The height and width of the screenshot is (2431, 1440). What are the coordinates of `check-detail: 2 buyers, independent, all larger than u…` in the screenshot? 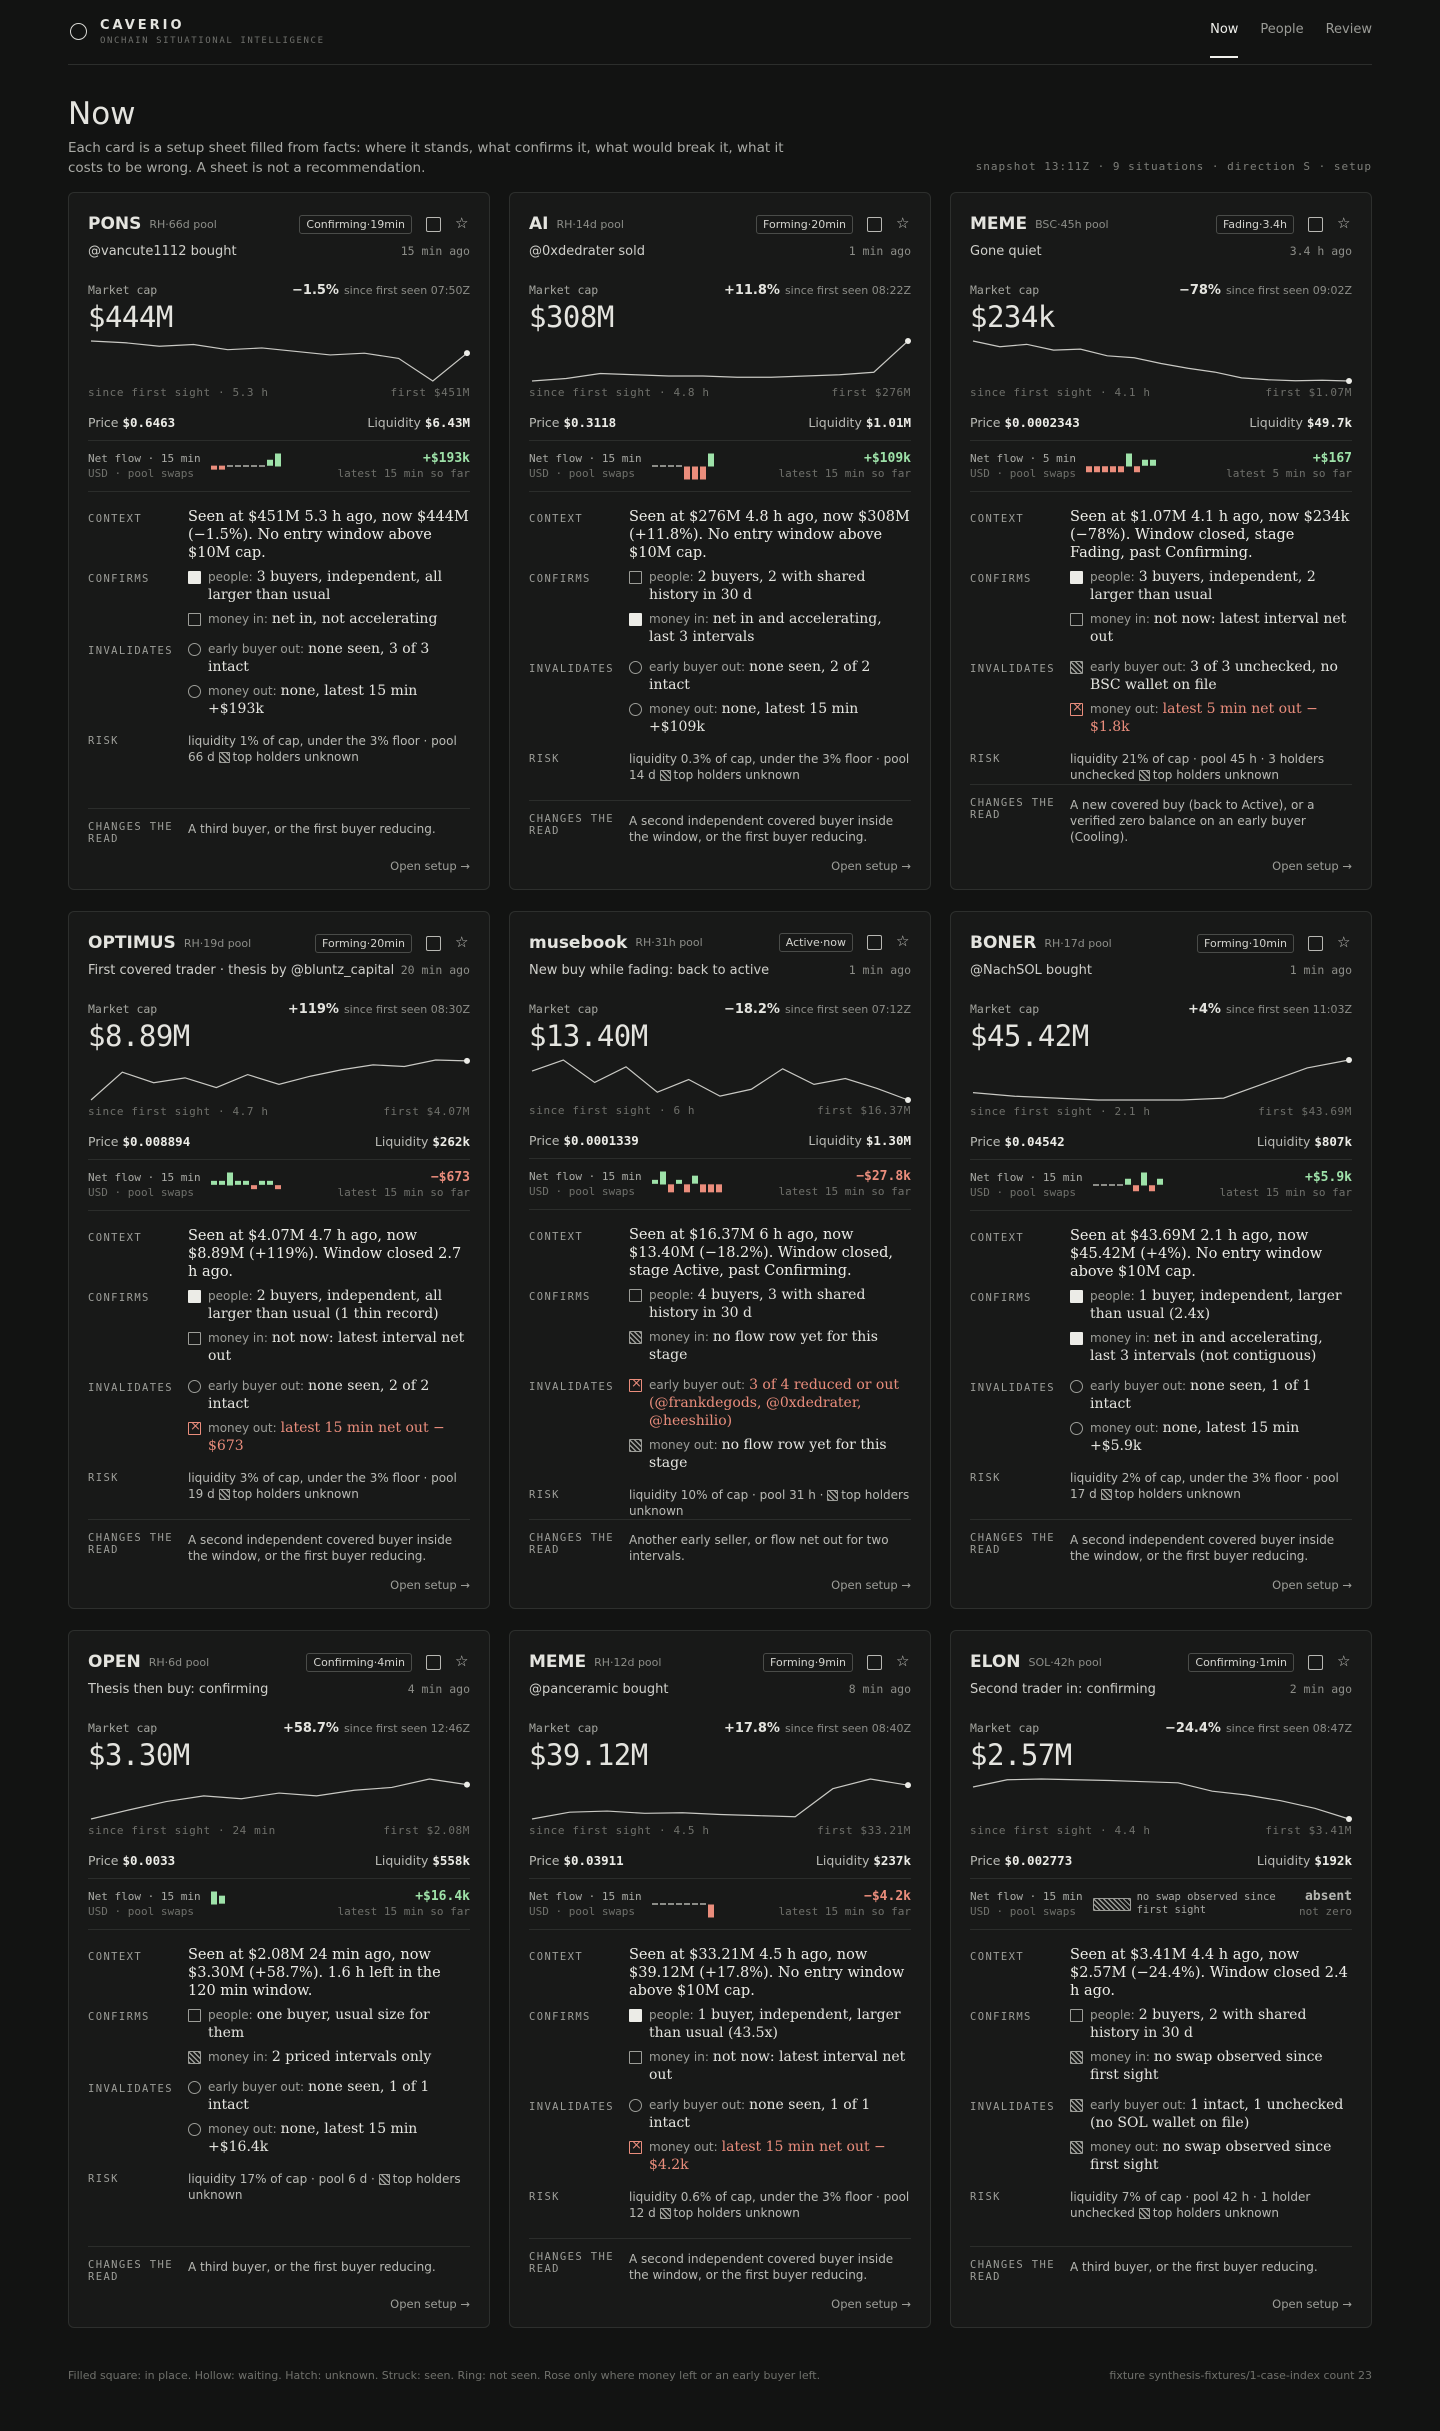 It's located at (325, 1305).